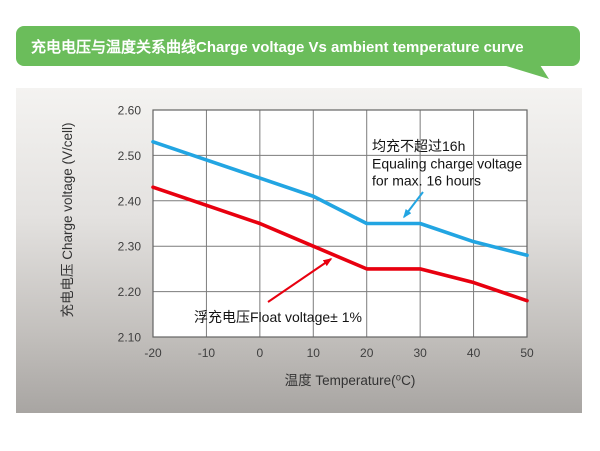 This screenshot has height=451, width=600. I want to click on equalize-note-text: 均充不超过16h, so click(418, 146).